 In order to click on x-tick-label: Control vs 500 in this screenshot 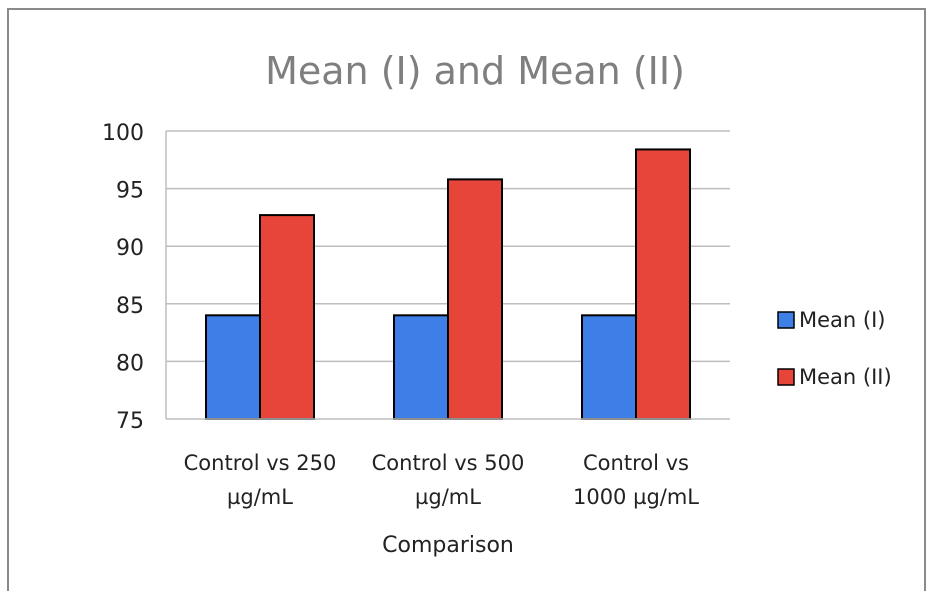, I will do `click(448, 463)`.